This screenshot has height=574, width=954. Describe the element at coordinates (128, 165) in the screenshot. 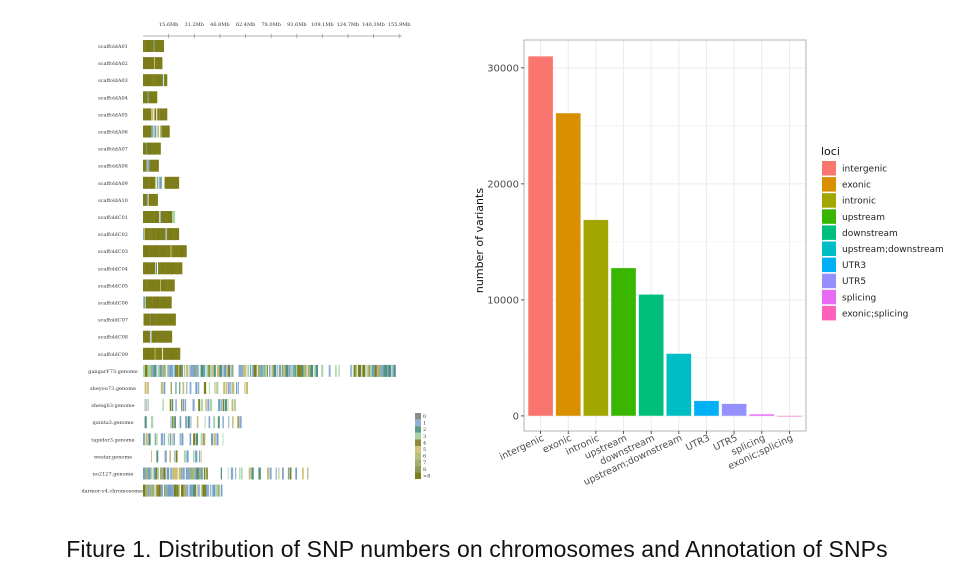

I see `chromosome-row: scaffoldA08` at that location.